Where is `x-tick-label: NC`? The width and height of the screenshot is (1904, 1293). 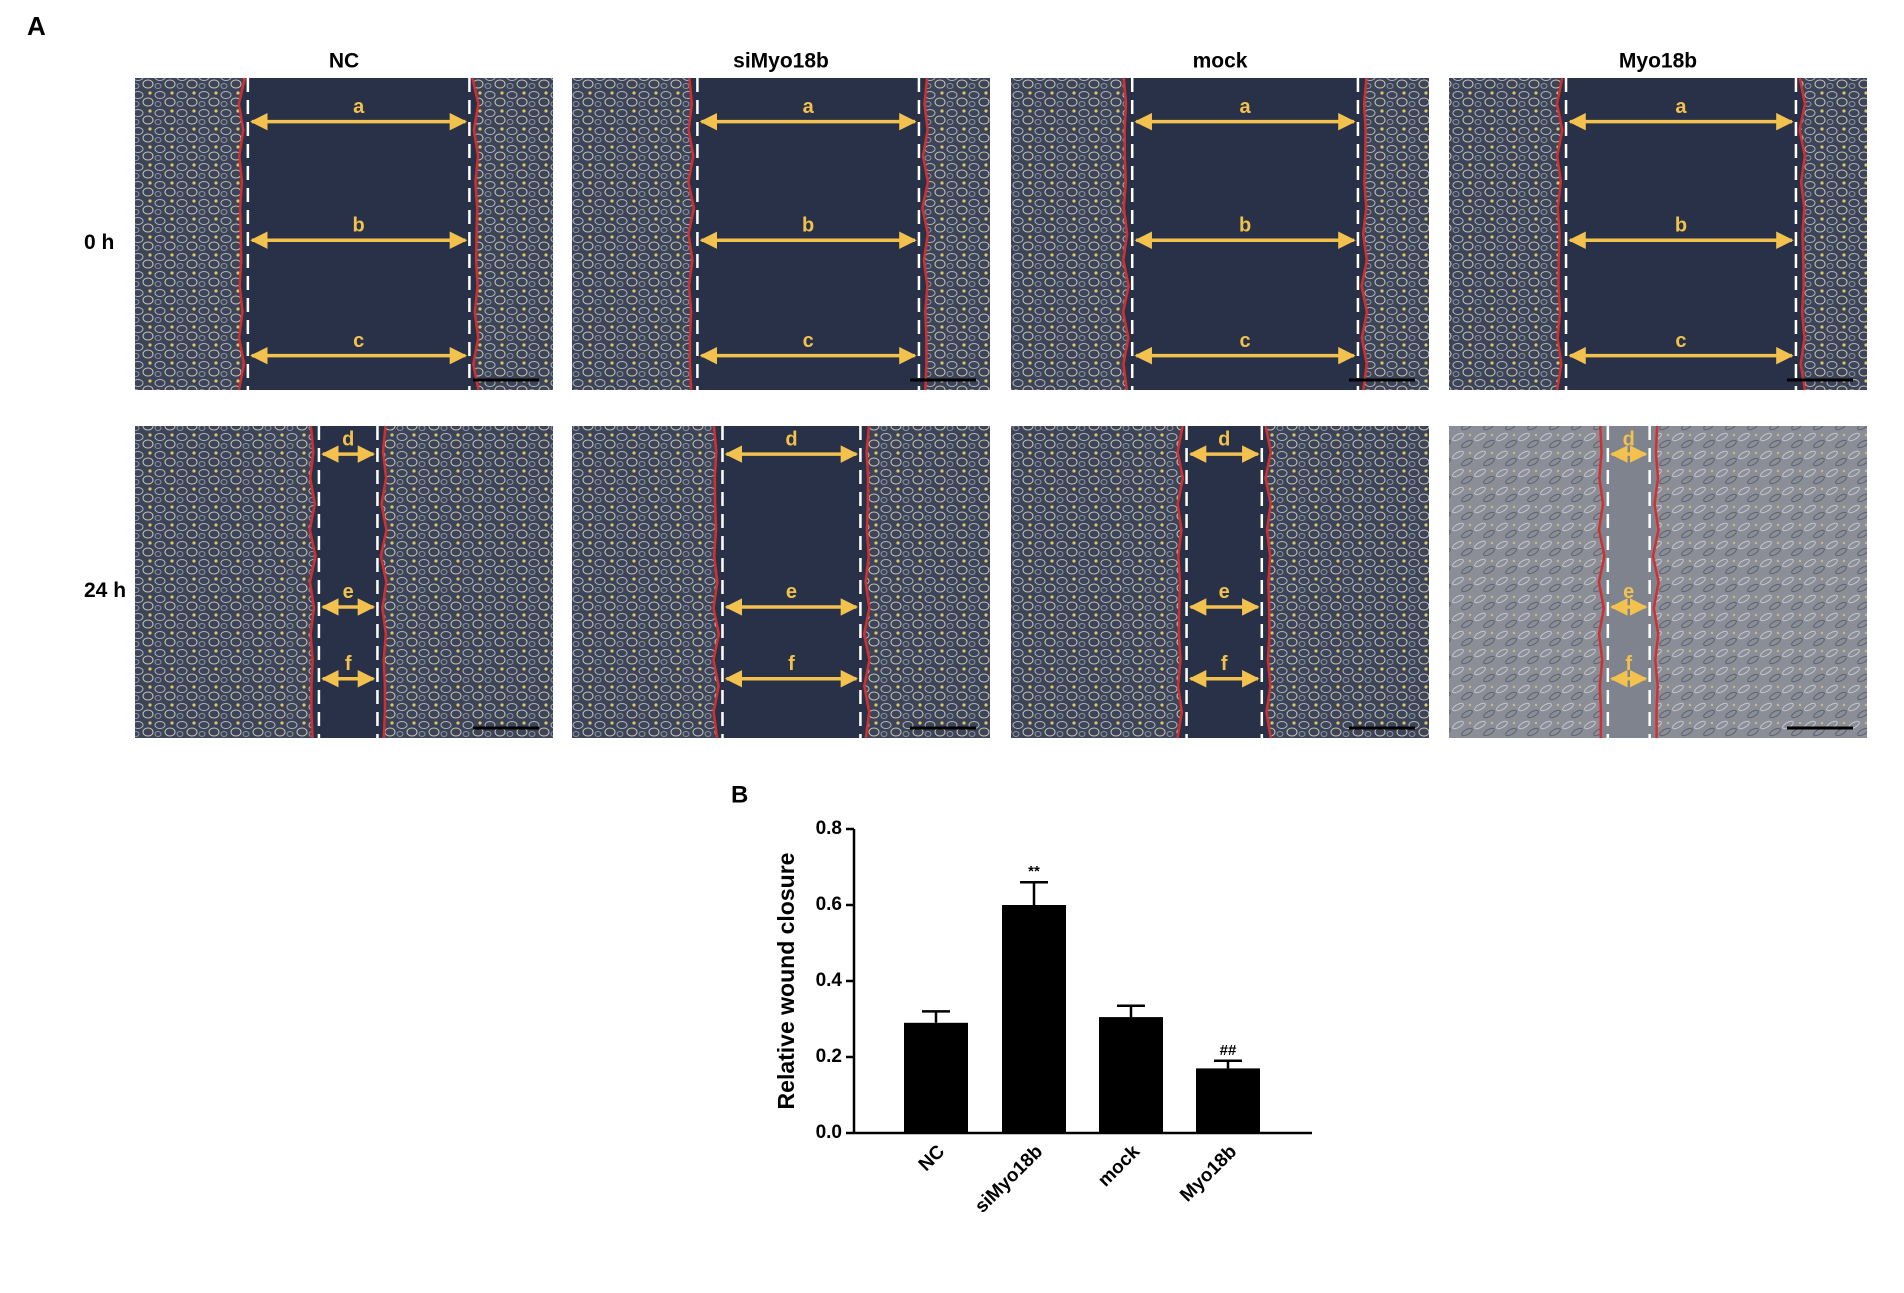
x-tick-label: NC is located at coordinates (932, 1158).